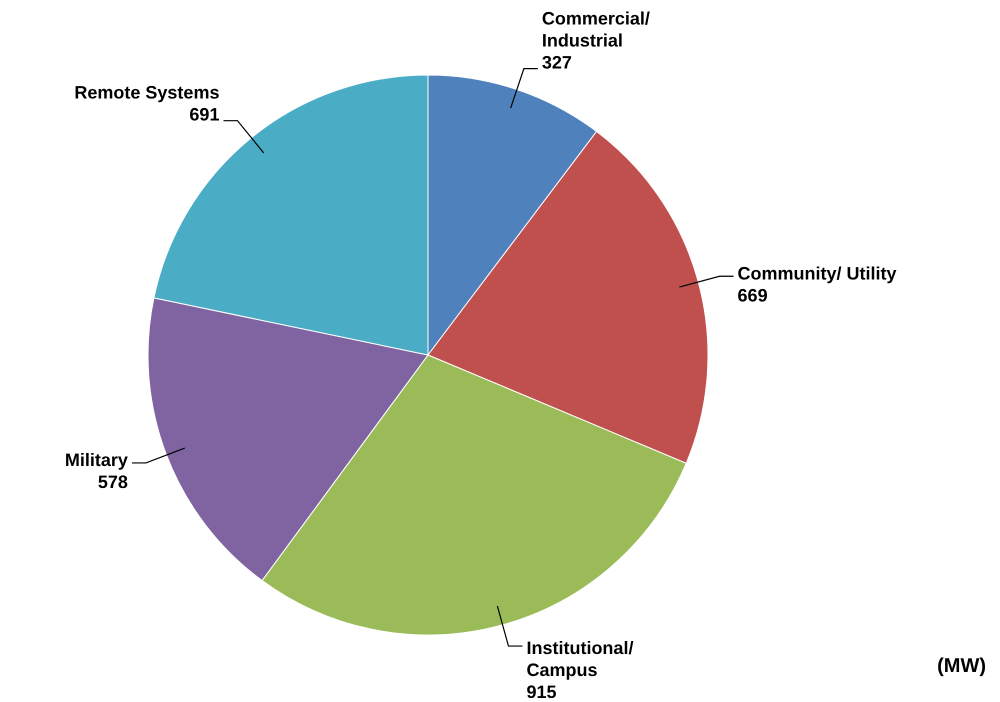 The image size is (1000, 702). I want to click on data-label: 669, so click(753, 295).